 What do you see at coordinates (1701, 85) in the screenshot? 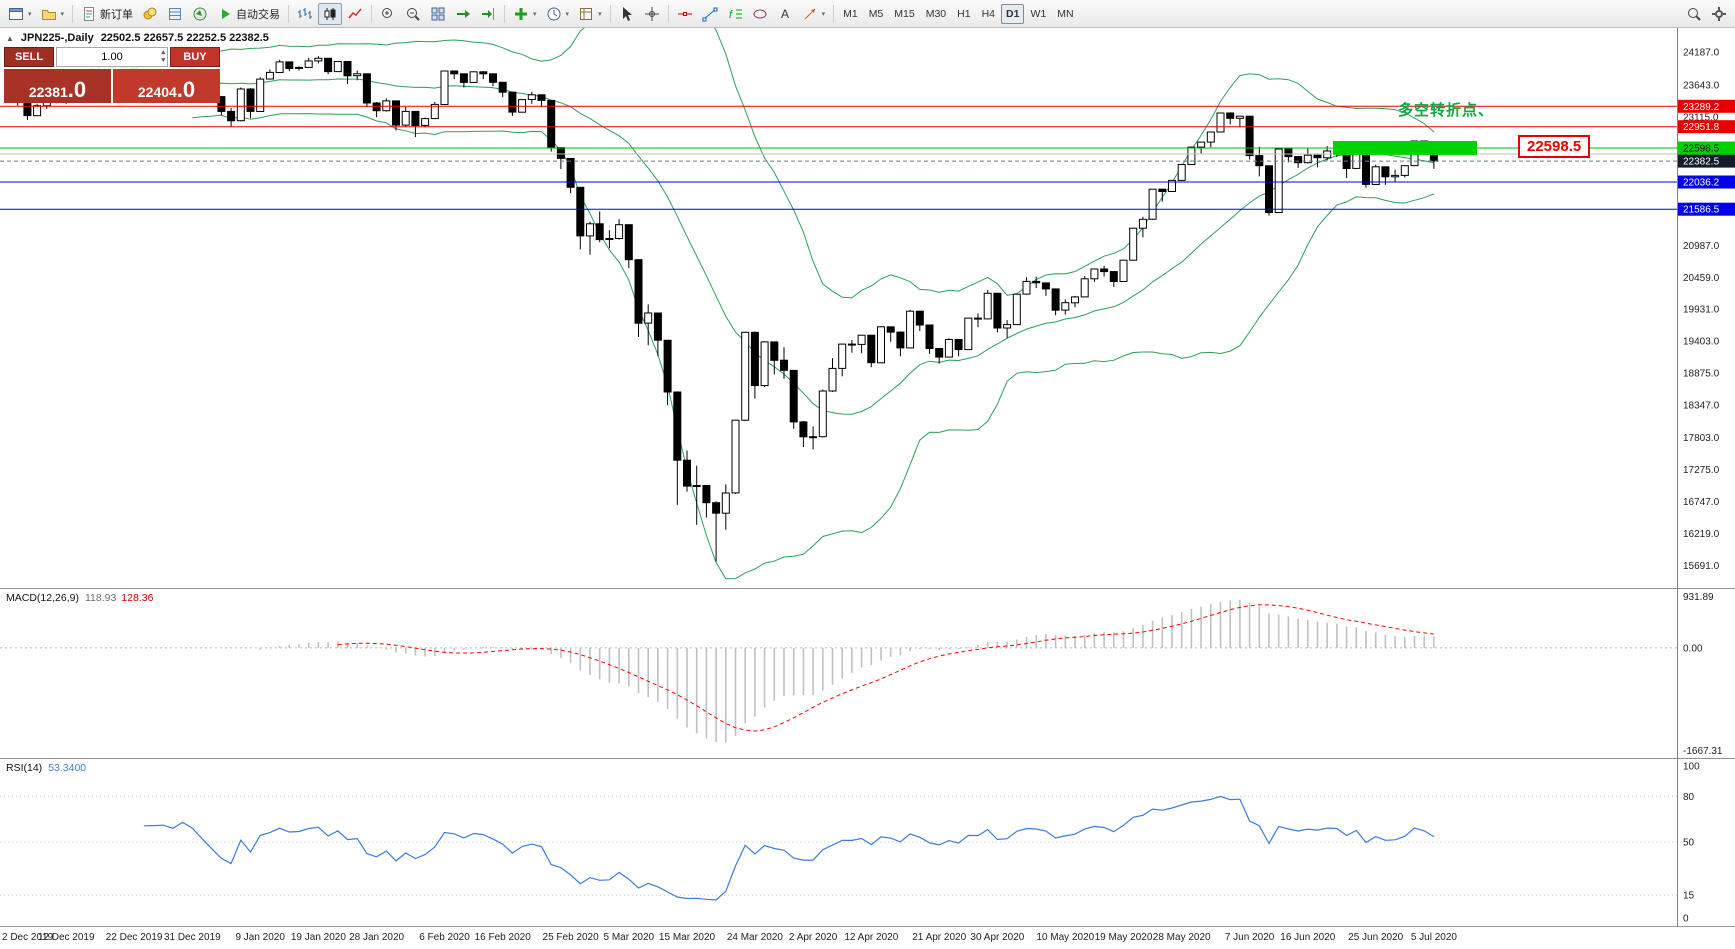
I see `price-axis-label: 23643.0` at bounding box center [1701, 85].